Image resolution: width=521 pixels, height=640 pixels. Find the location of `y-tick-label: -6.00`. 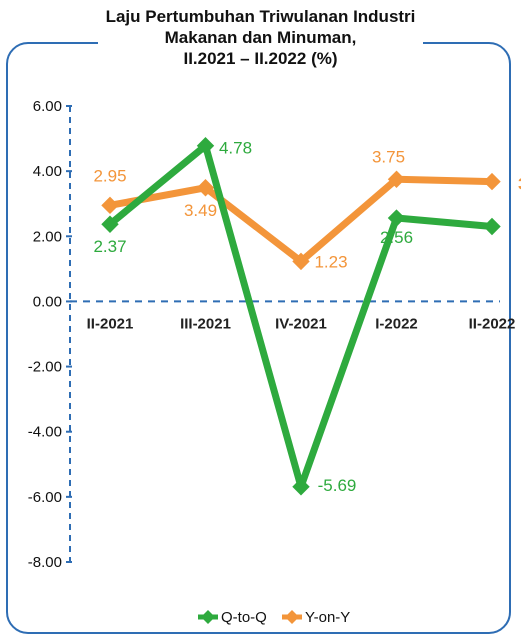

y-tick-label: -6.00 is located at coordinates (45, 497).